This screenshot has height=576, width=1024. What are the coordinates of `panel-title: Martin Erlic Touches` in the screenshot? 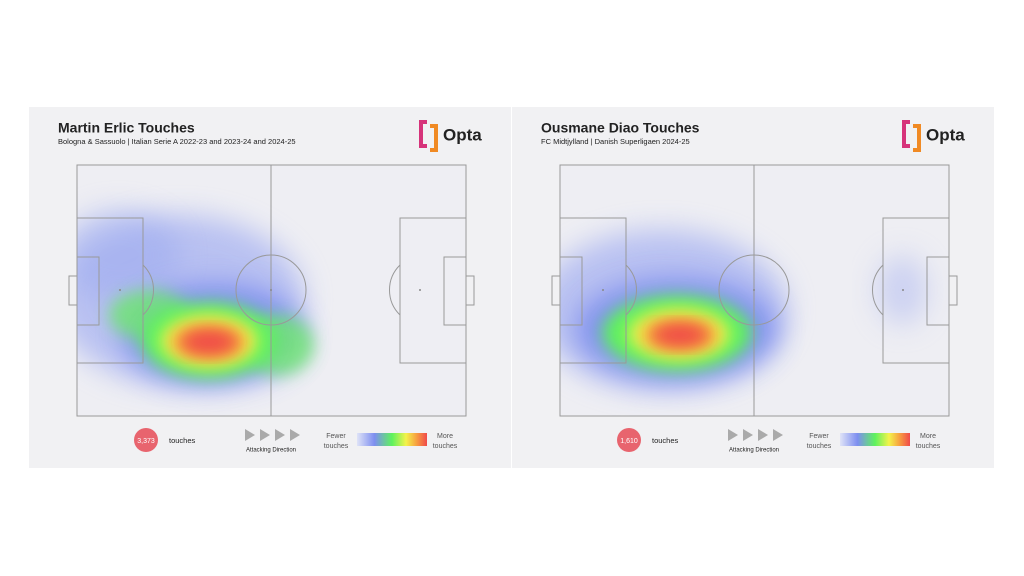 It's located at (126, 128).